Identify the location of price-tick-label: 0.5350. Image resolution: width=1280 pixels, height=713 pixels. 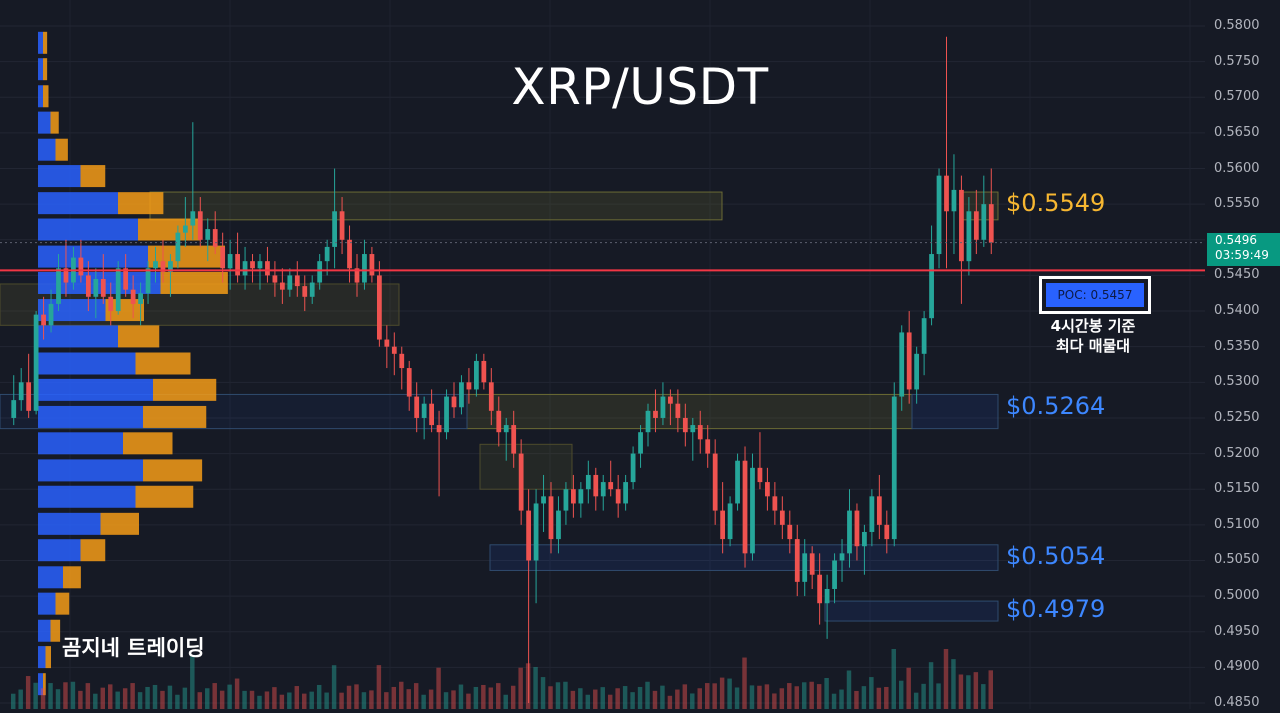
(1237, 346).